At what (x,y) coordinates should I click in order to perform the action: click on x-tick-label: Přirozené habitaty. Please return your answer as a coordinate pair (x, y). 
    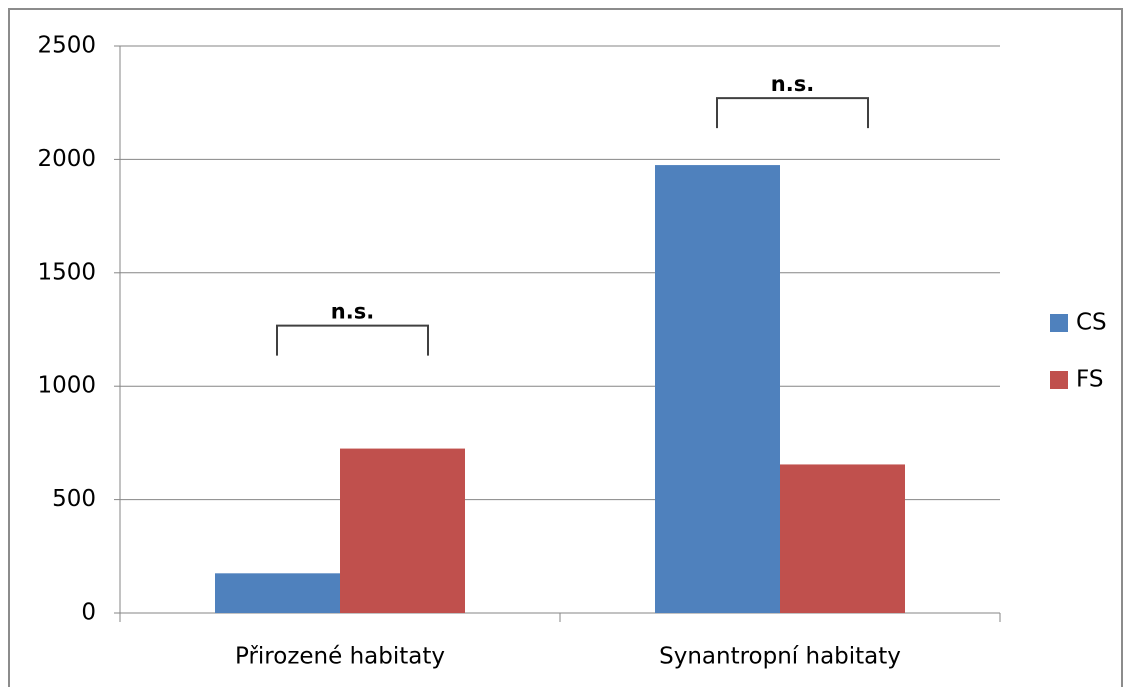
    Looking at the image, I should click on (340, 657).